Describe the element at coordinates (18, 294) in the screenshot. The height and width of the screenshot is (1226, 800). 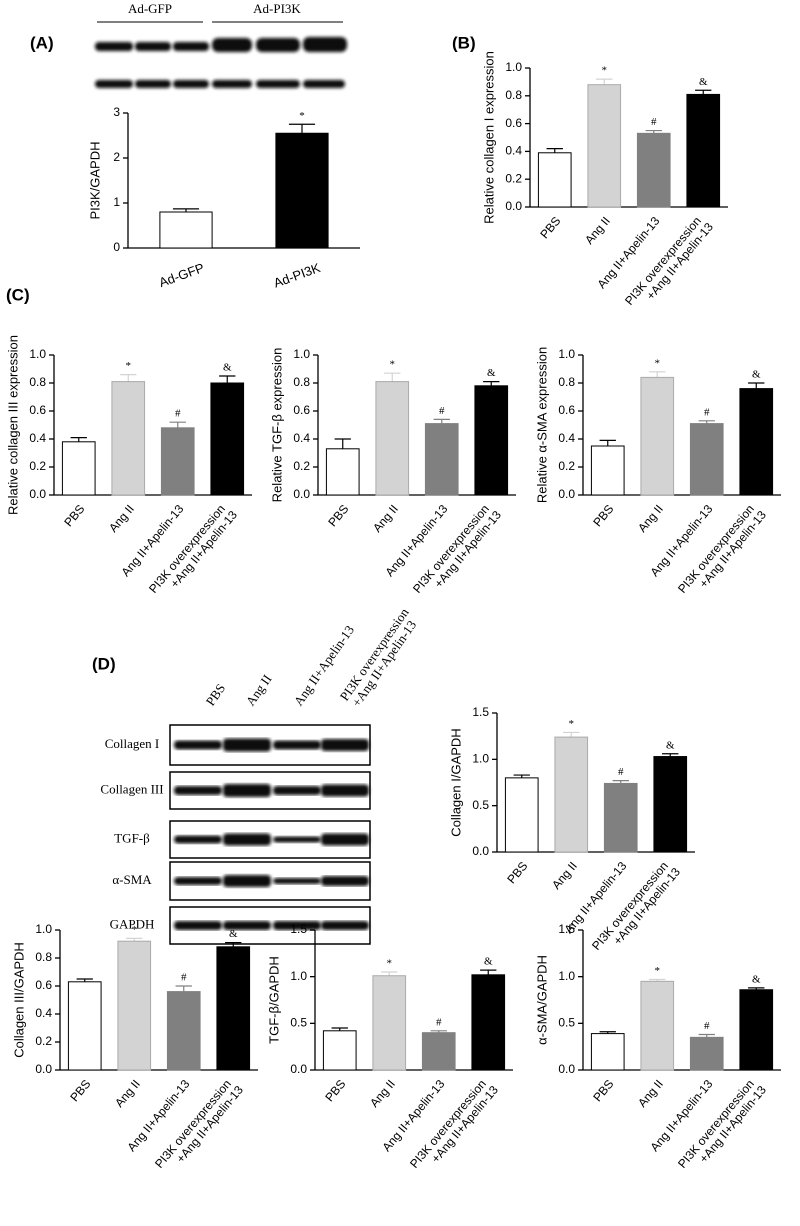
I see `panel-label: (C)` at that location.